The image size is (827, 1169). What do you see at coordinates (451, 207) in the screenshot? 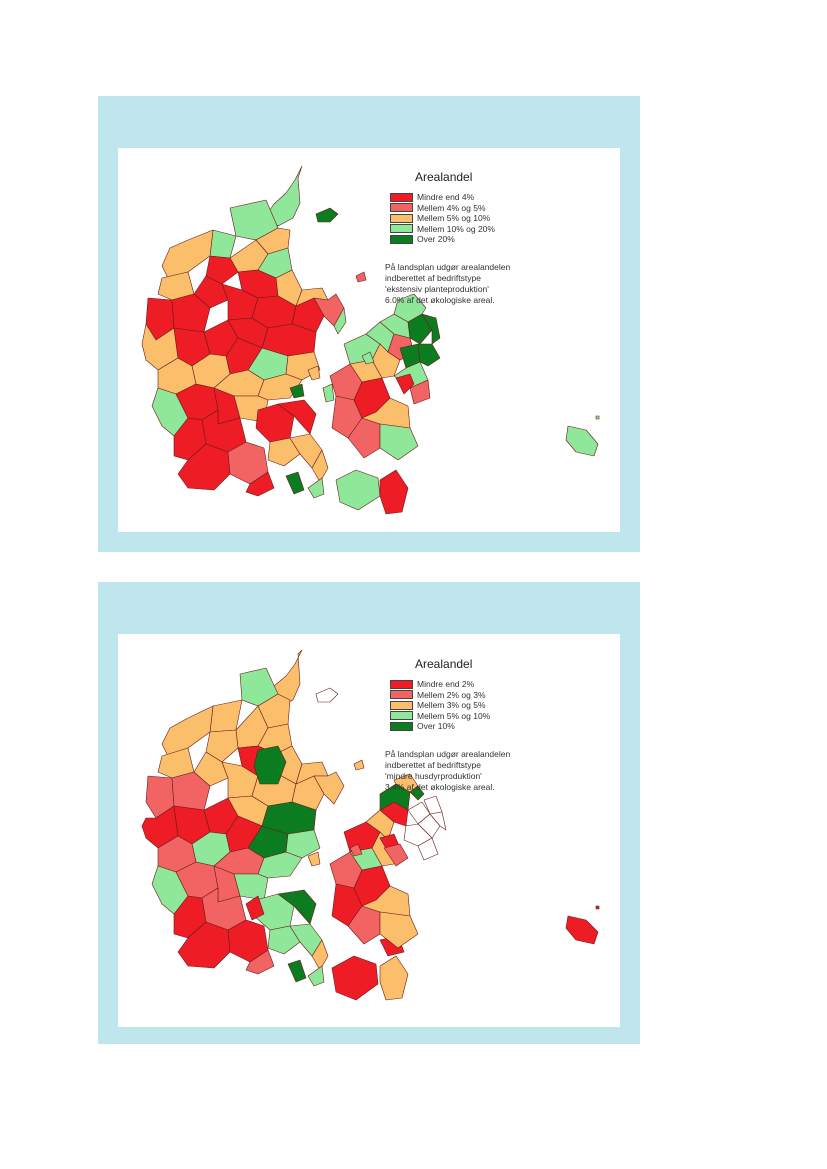
I see `legend-label: Mellem 4% og 5%` at bounding box center [451, 207].